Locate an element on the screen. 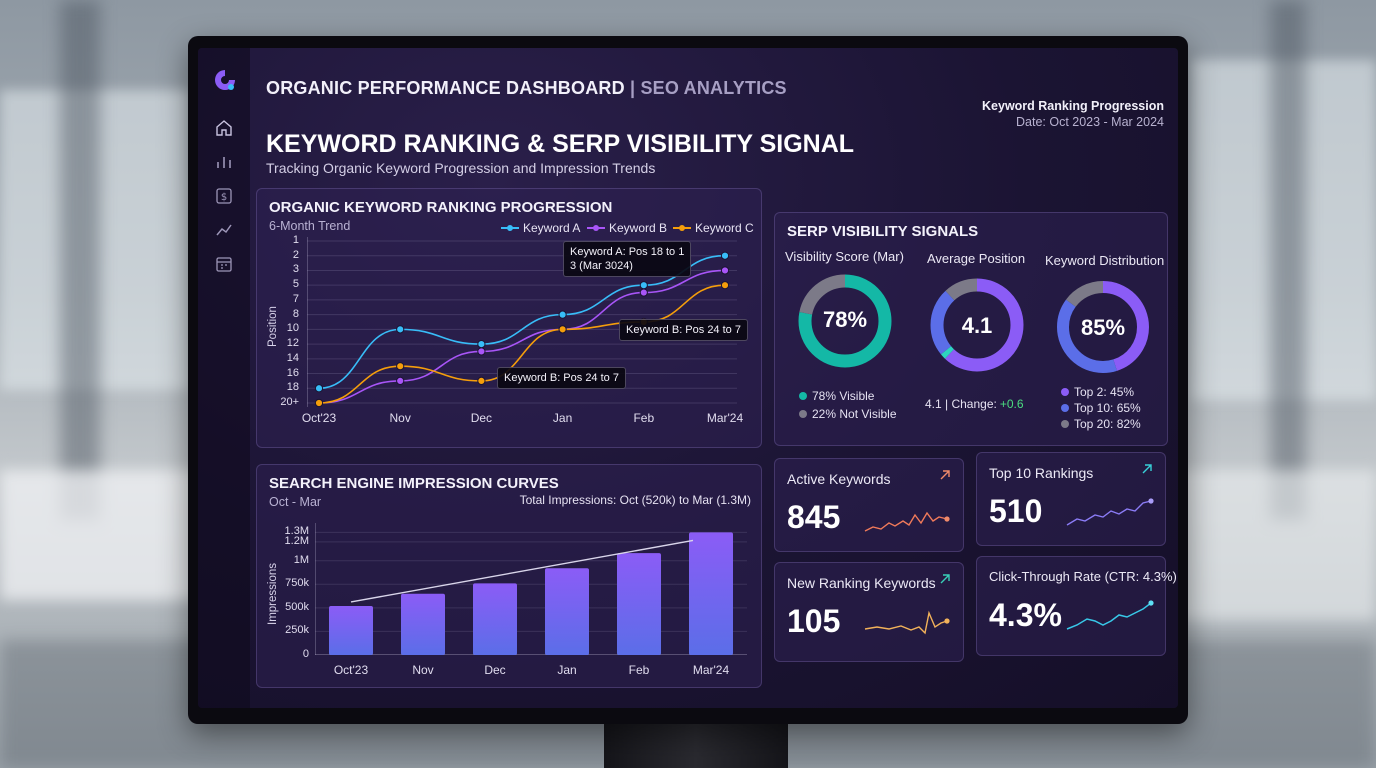 This screenshot has width=1376, height=768. background-column is located at coordinates (1288, 260).